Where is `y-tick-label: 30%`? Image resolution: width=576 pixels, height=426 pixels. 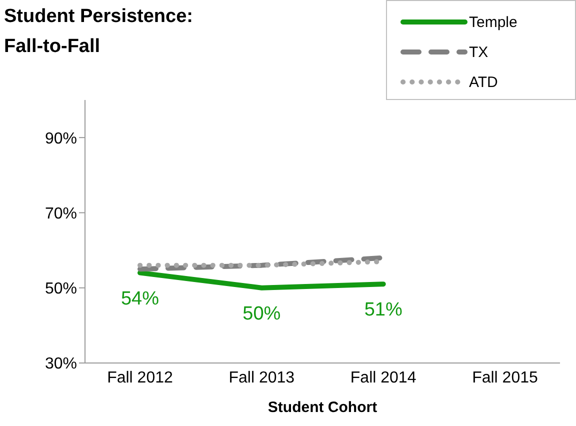 y-tick-label: 30% is located at coordinates (60, 364).